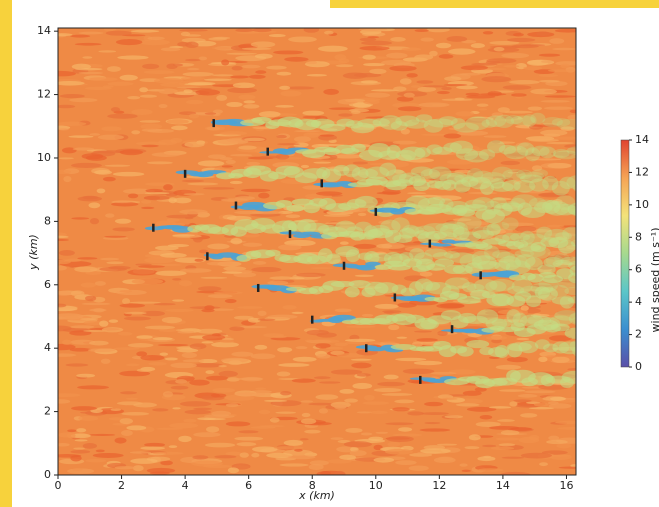 This screenshot has width=659, height=507. Describe the element at coordinates (503, 485) in the screenshot. I see `x-tick-label: 14` at that location.